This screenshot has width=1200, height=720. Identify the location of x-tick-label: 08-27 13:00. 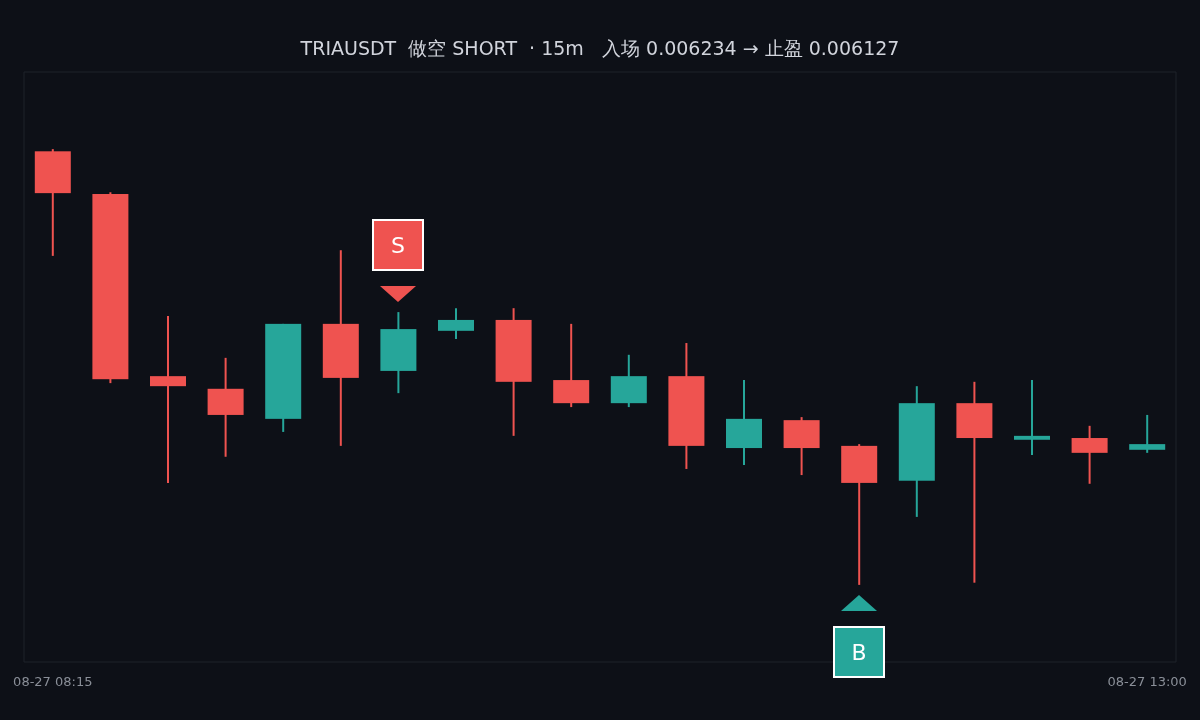
(1147, 681).